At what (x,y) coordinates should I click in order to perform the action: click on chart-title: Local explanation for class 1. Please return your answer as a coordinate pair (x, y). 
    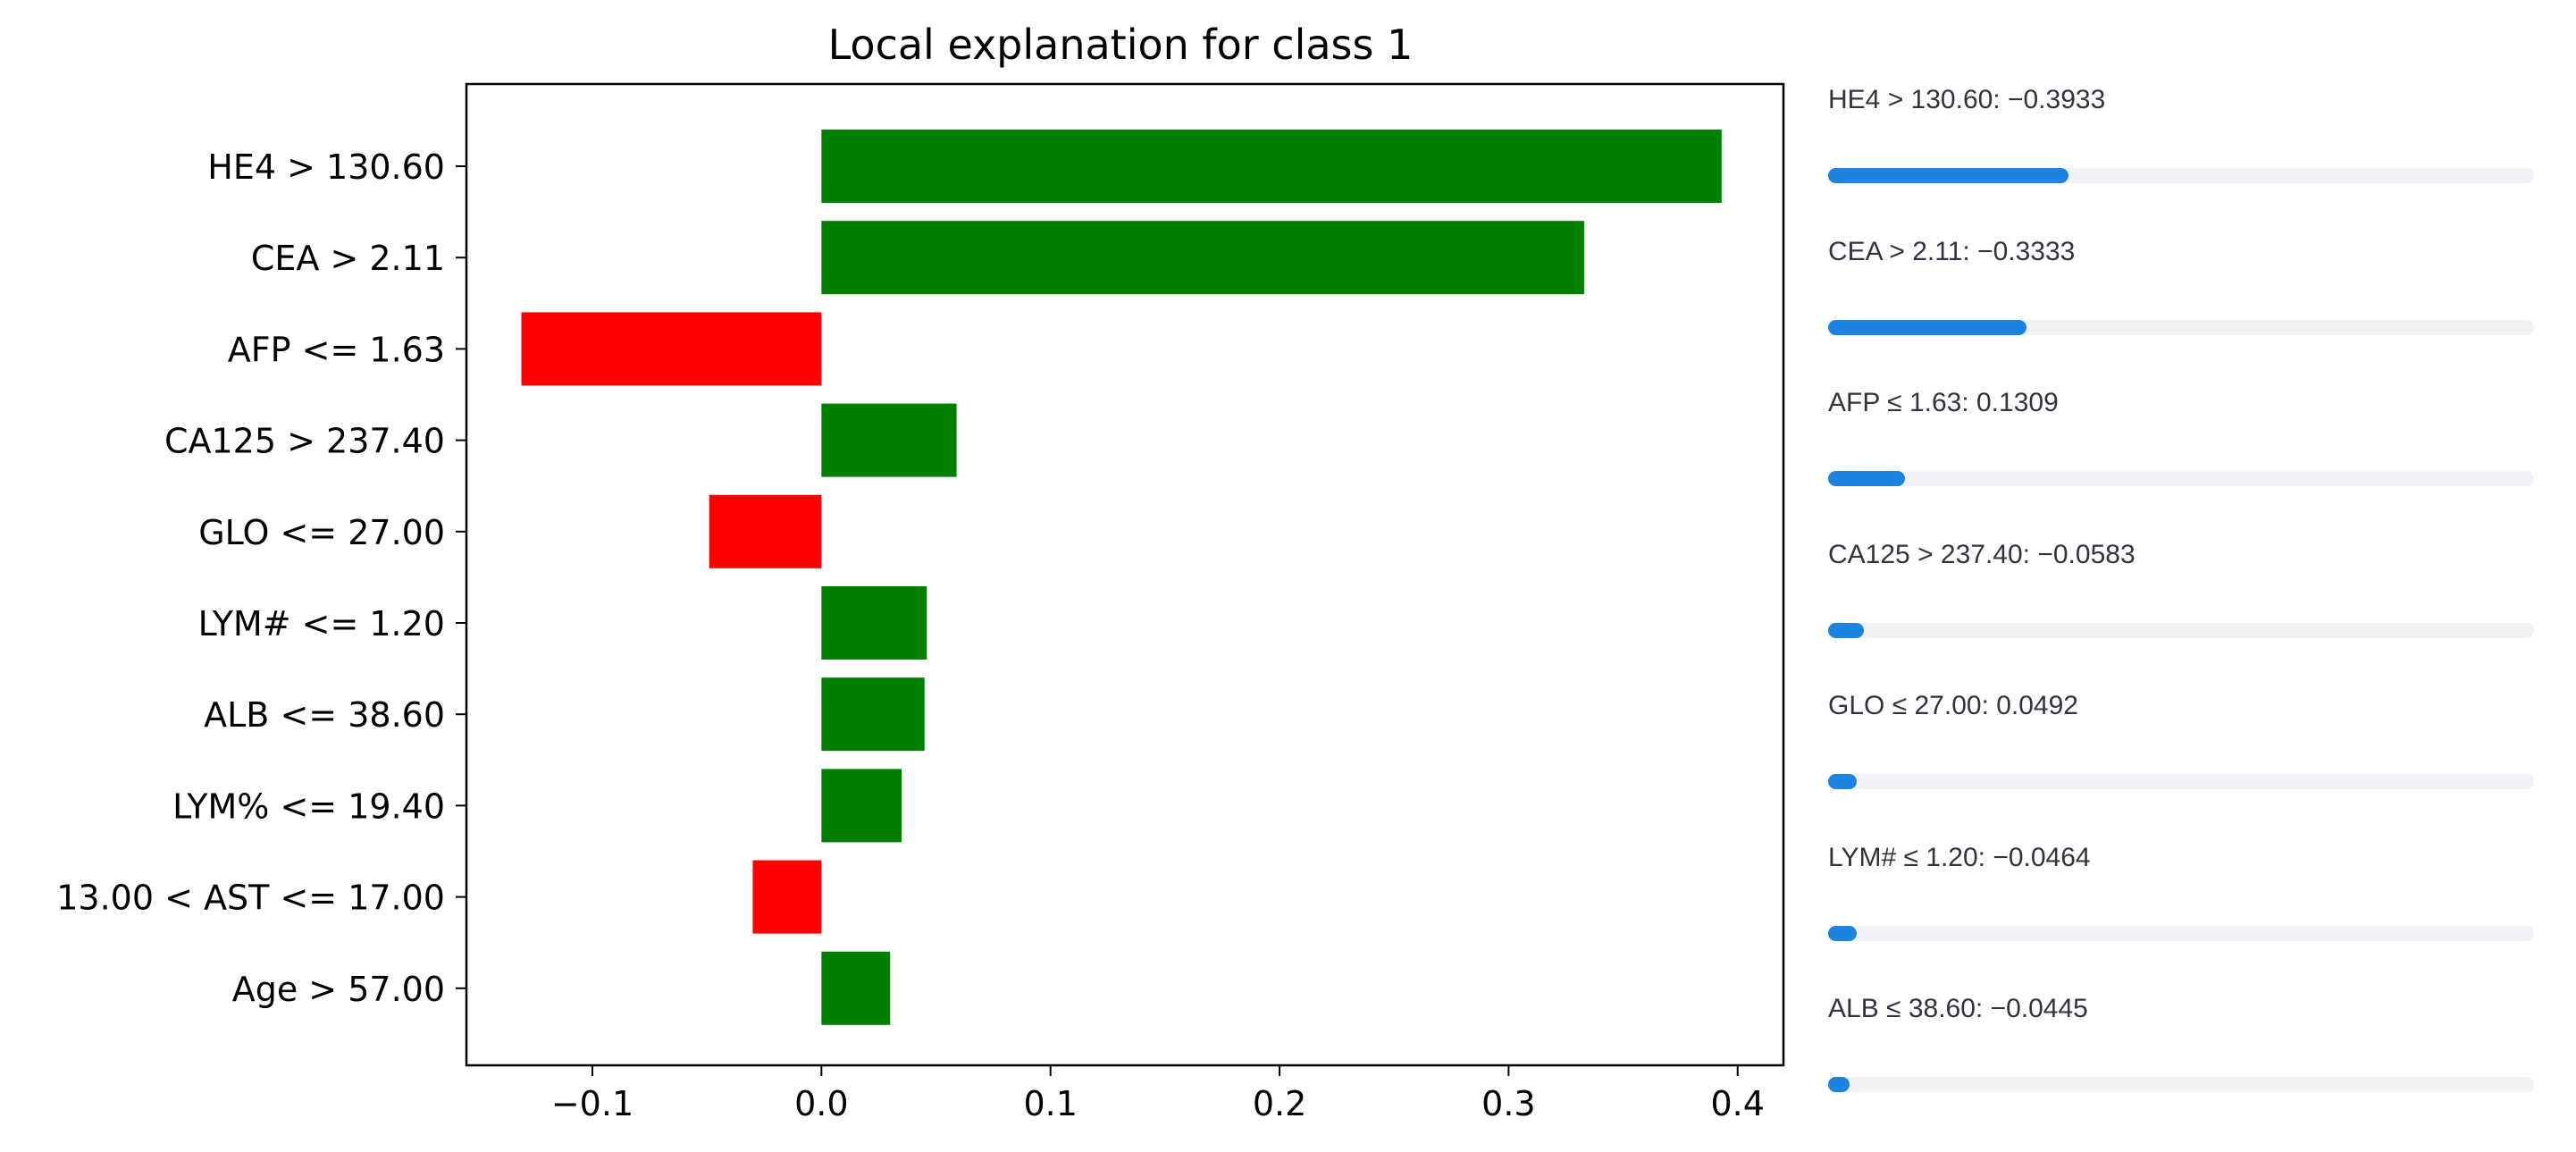
    Looking at the image, I should click on (1121, 45).